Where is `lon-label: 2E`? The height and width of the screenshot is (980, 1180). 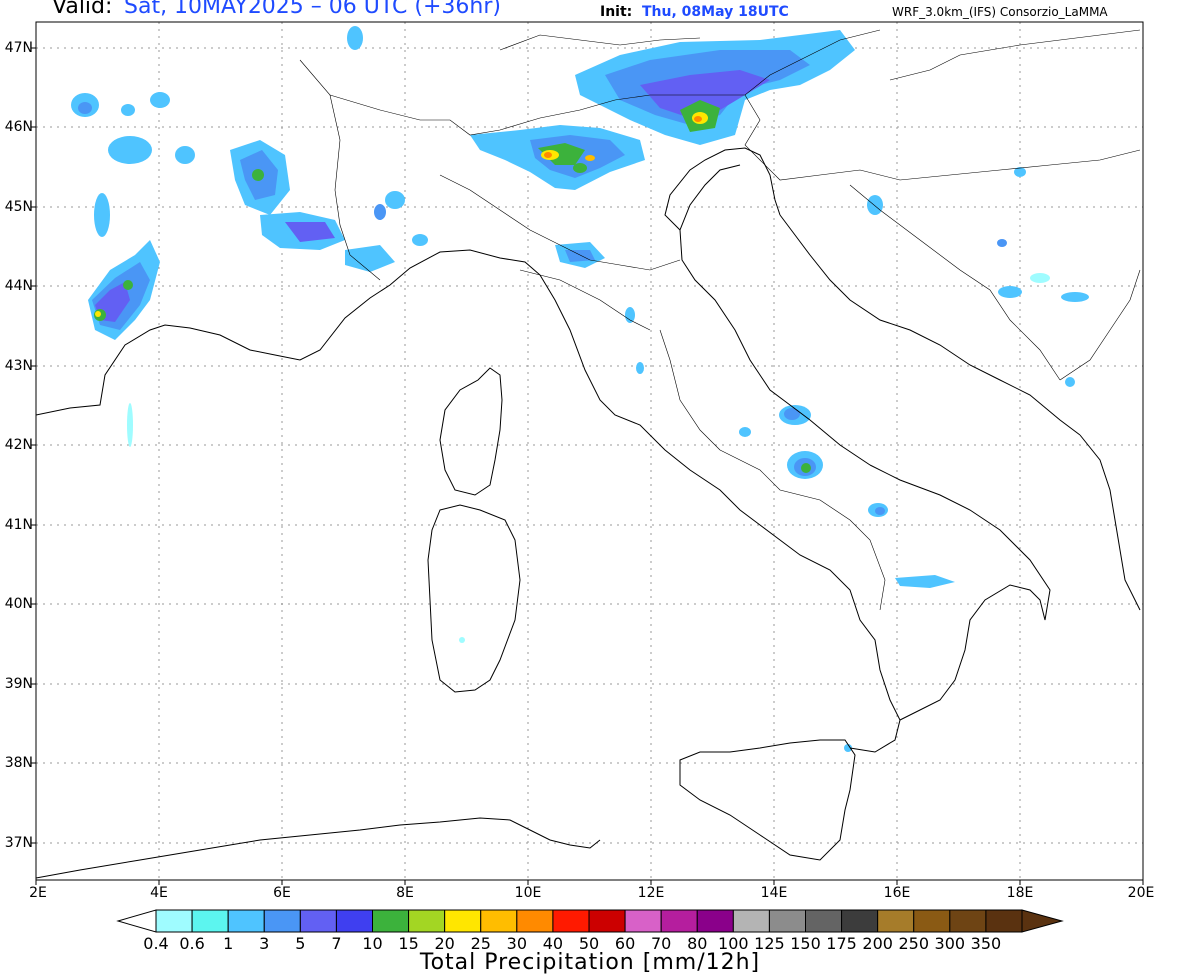 lon-label: 2E is located at coordinates (38, 893).